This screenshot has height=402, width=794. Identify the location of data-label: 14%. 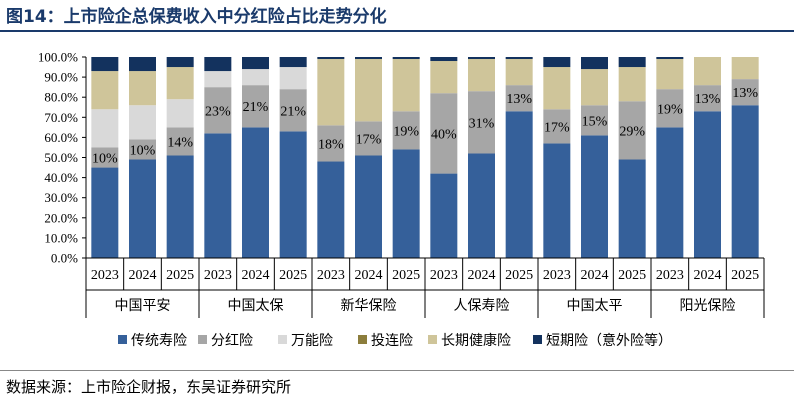
(180, 142).